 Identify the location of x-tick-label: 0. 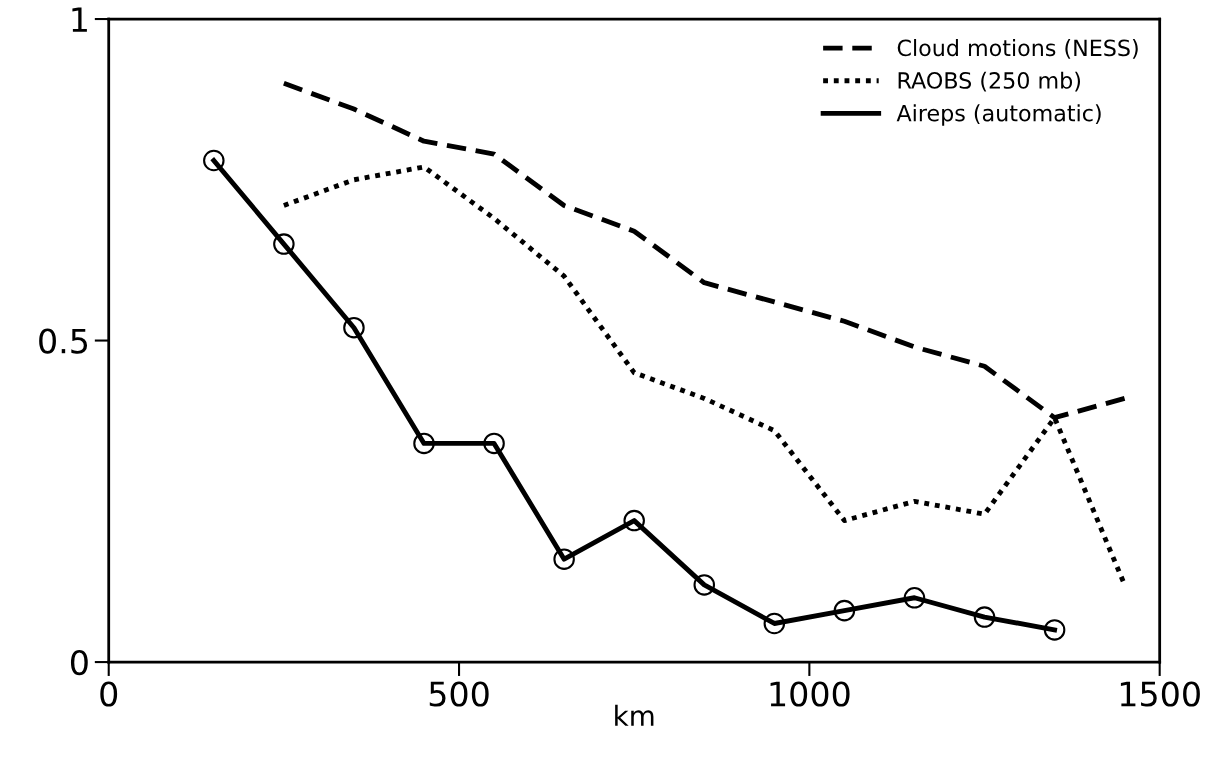
(109, 694).